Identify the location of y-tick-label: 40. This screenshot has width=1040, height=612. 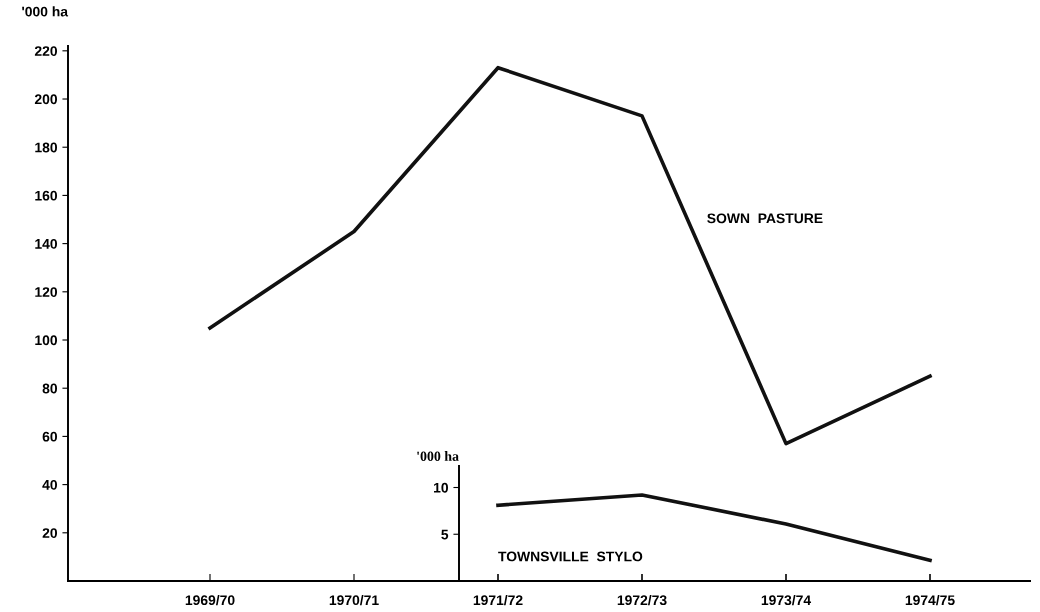
(50, 484).